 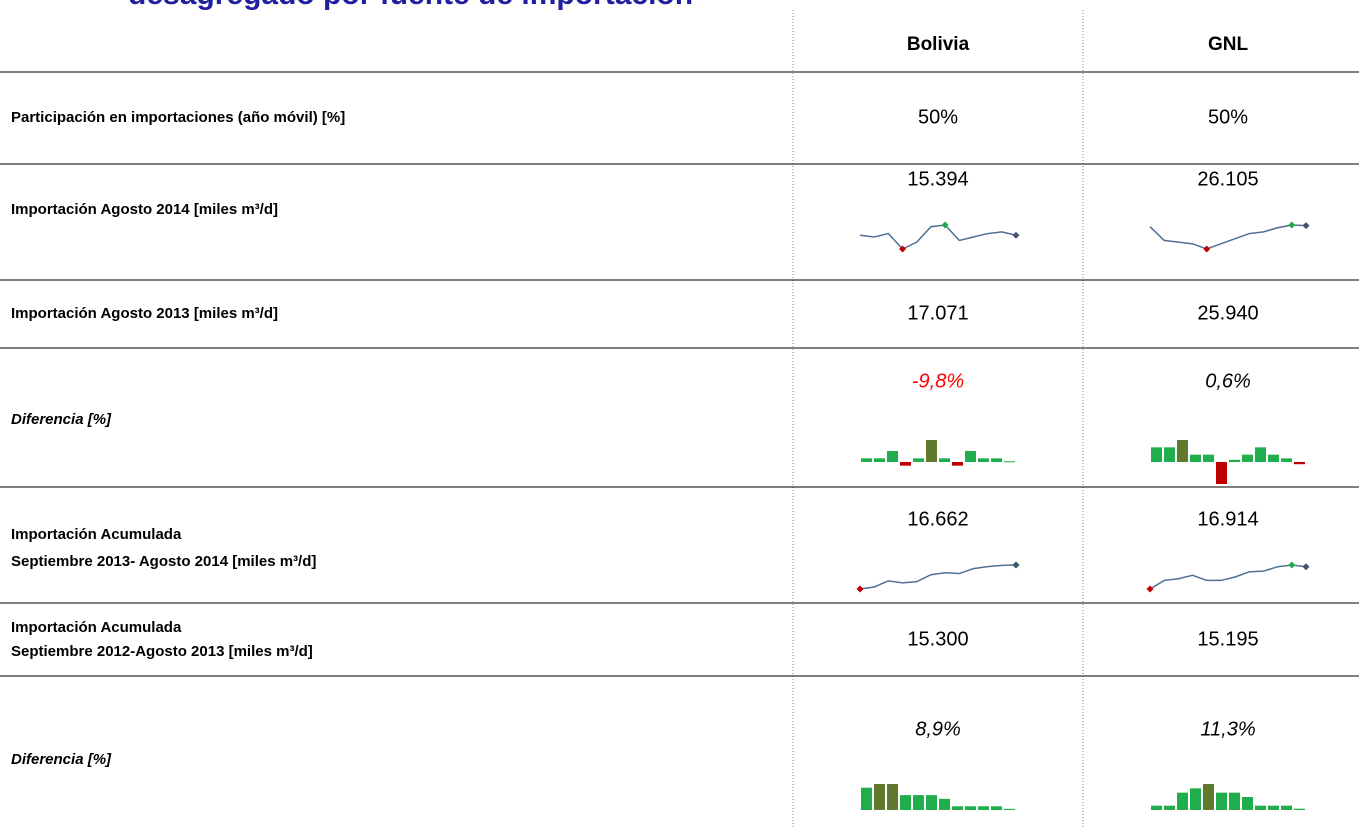 I want to click on row-label: Importación Agosto 2013 [miles m³/d], so click(x=144, y=313).